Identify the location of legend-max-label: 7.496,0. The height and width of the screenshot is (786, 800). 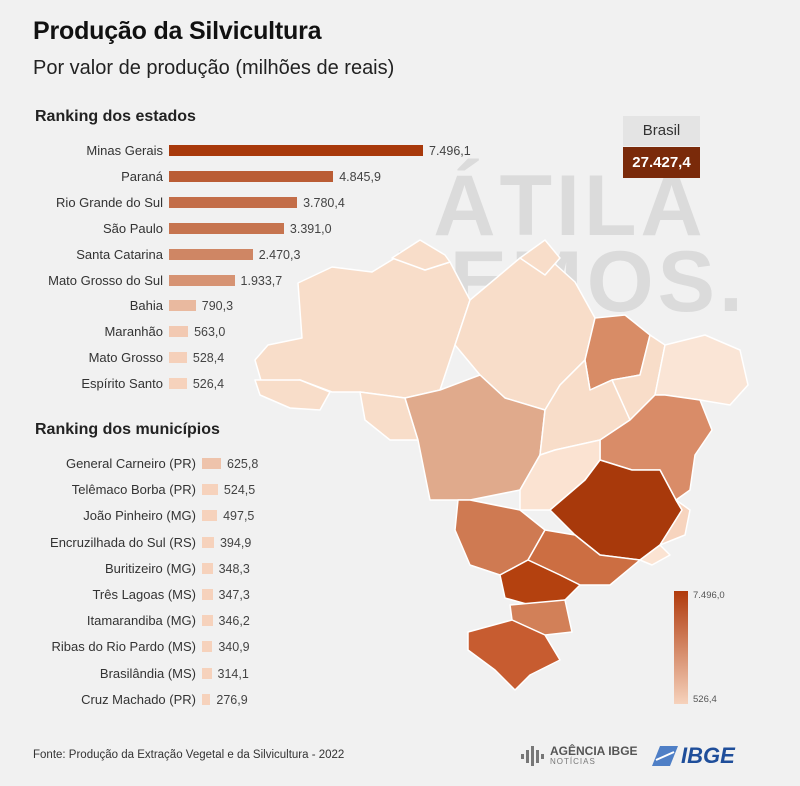
(709, 595).